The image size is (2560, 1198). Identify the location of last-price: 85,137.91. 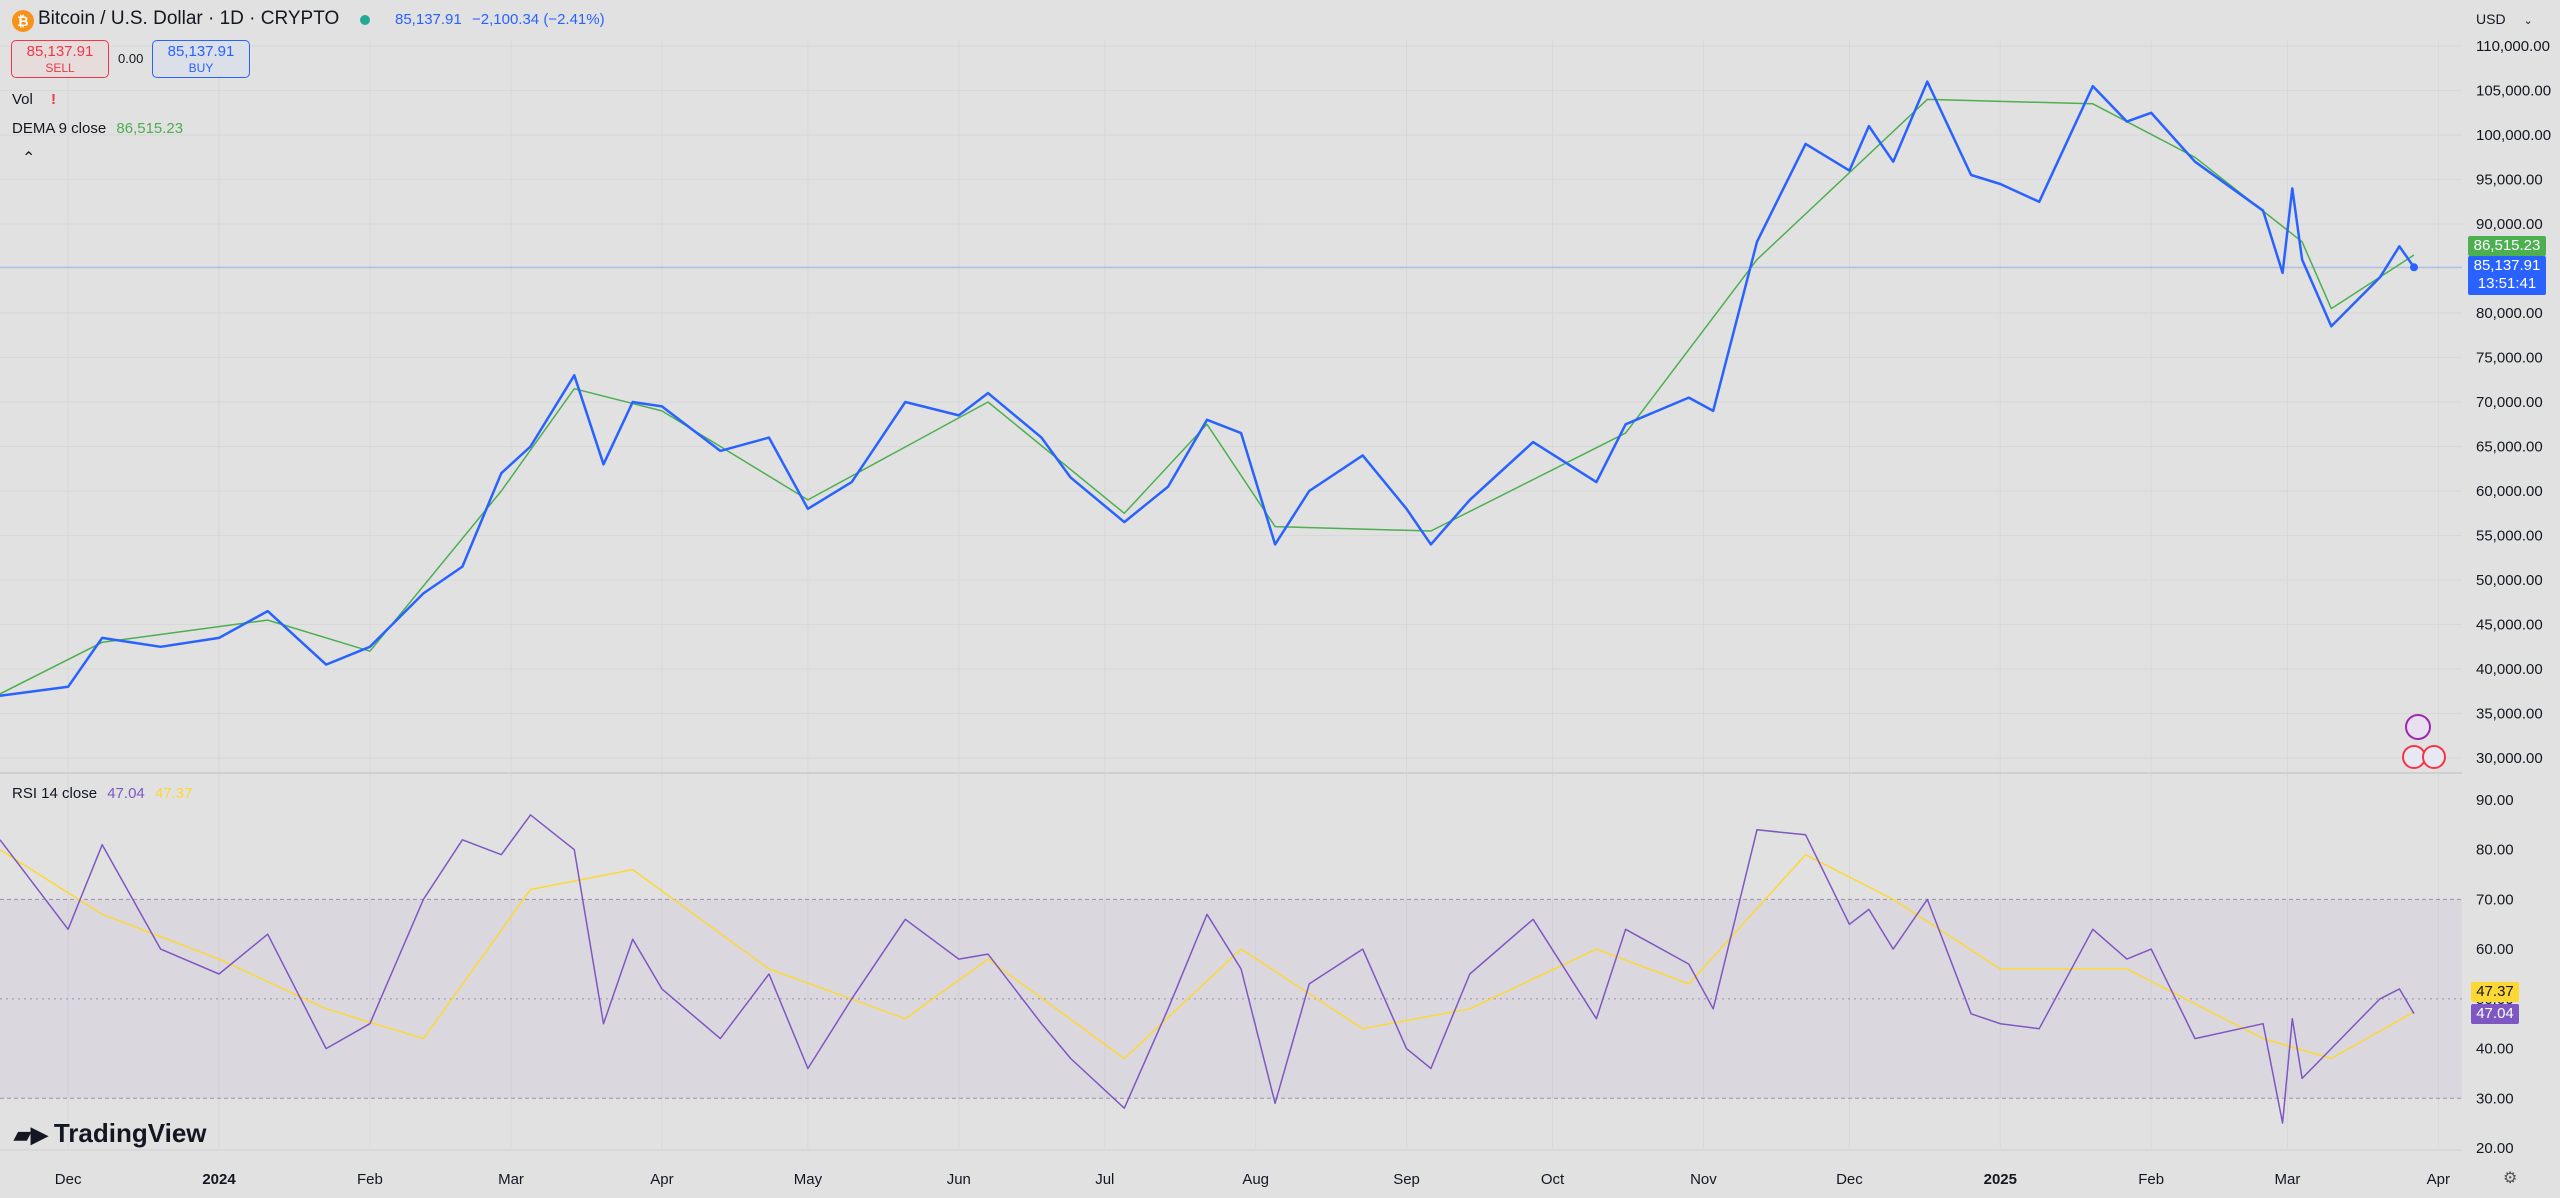
(428, 19).